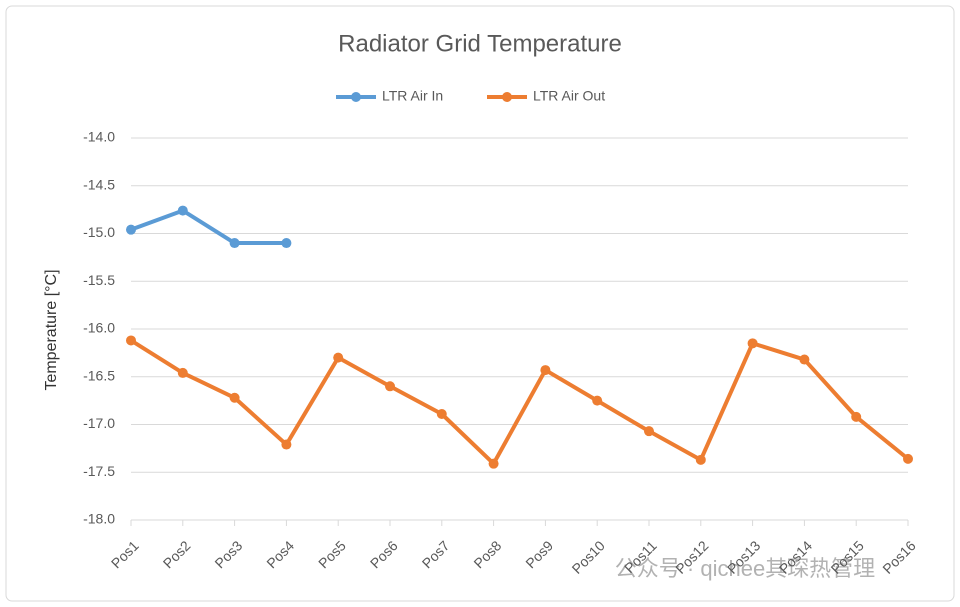 Image resolution: width=960 pixels, height=607 pixels. I want to click on y-tick-label: -18.0, so click(99, 519).